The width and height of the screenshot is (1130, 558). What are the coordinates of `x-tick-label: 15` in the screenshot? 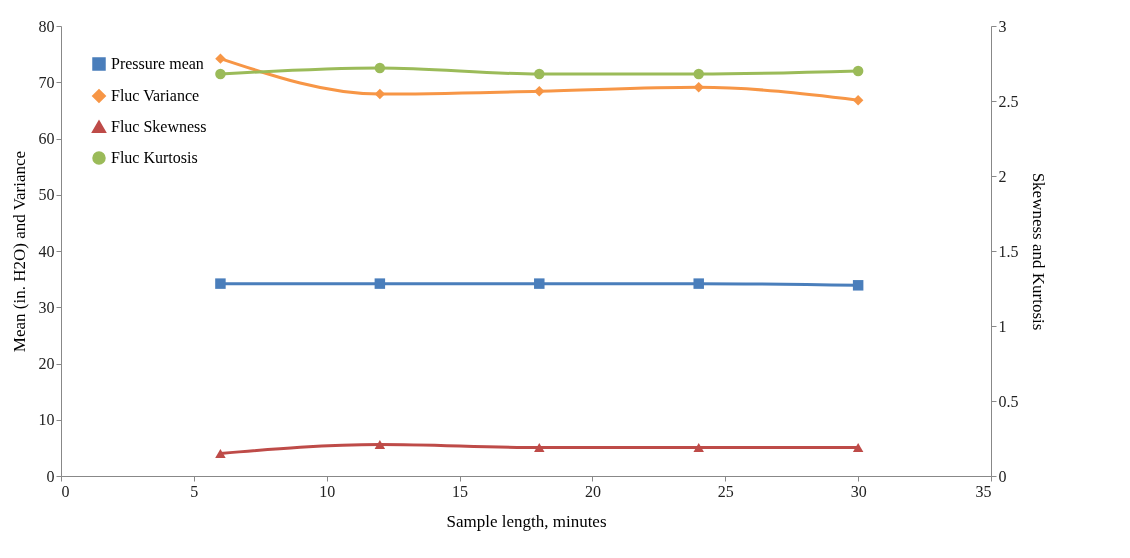 It's located at (460, 491).